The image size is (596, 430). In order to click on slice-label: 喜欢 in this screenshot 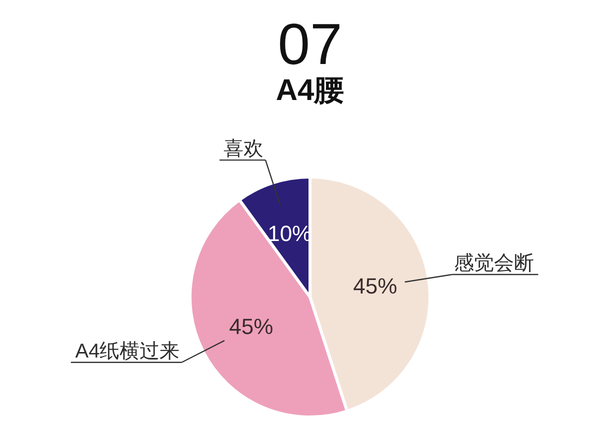, I will do `click(244, 149)`.